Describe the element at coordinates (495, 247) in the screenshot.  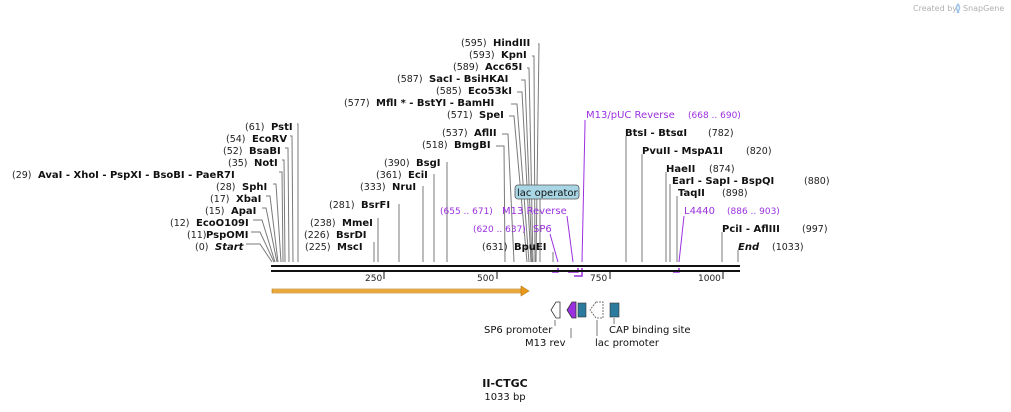
I see `enzyme-pos: (631)` at that location.